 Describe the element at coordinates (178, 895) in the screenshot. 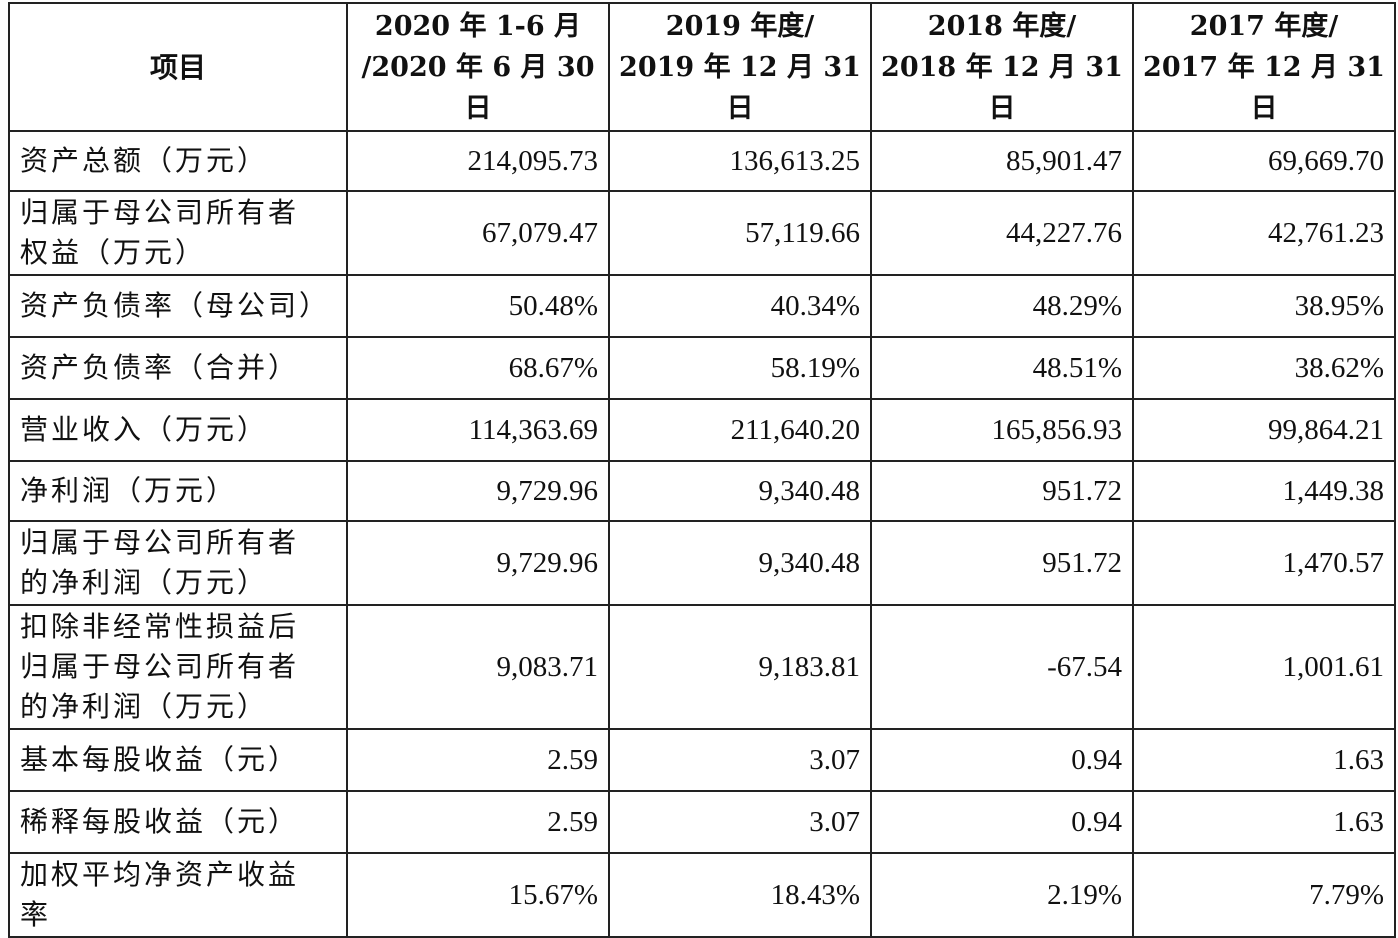

I see `row-label: 加权平均净资产收益率` at that location.